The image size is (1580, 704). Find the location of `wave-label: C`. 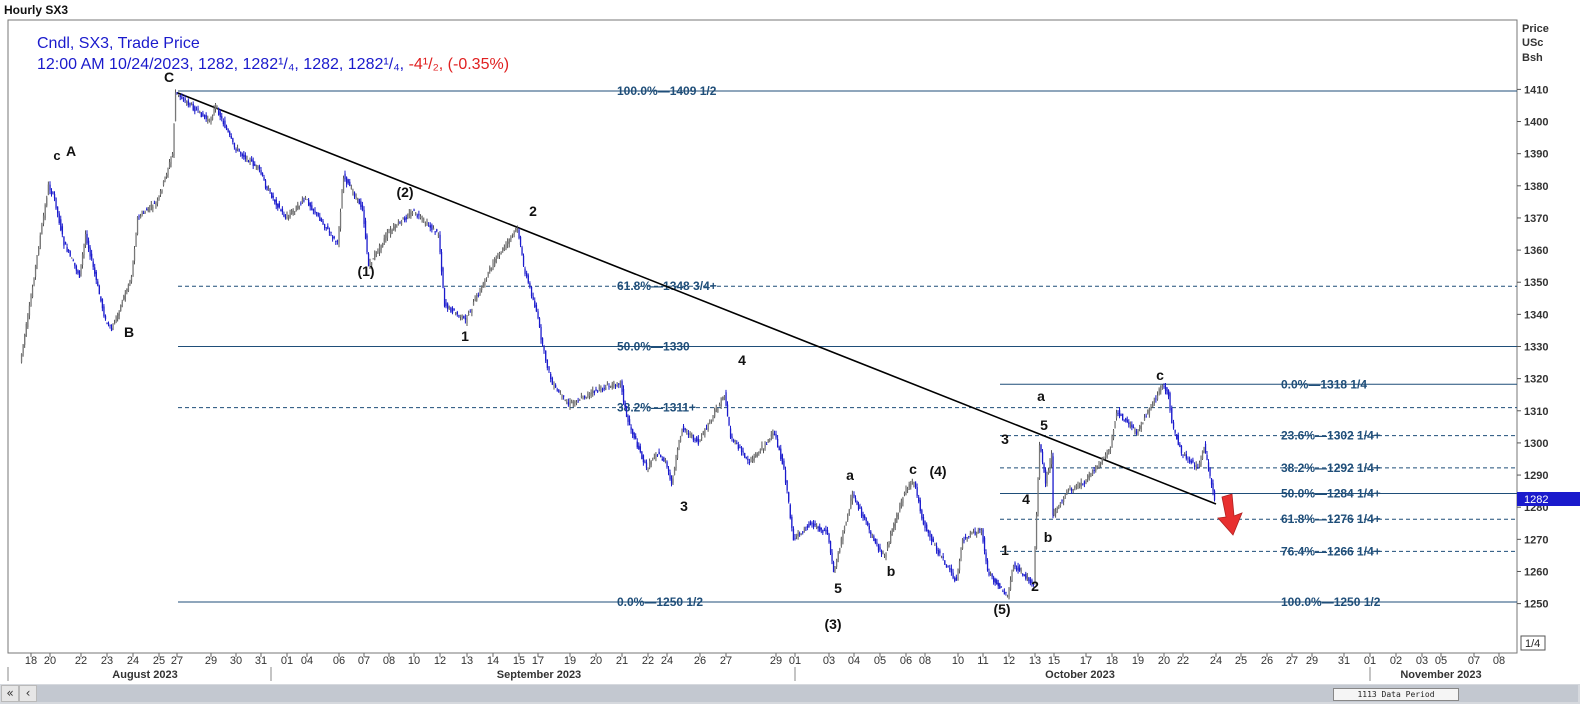

wave-label: C is located at coordinates (169, 77).